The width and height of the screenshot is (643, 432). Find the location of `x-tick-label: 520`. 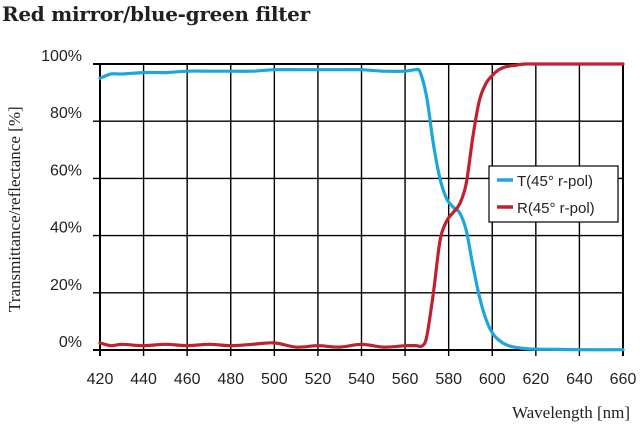

x-tick-label: 520 is located at coordinates (318, 379).